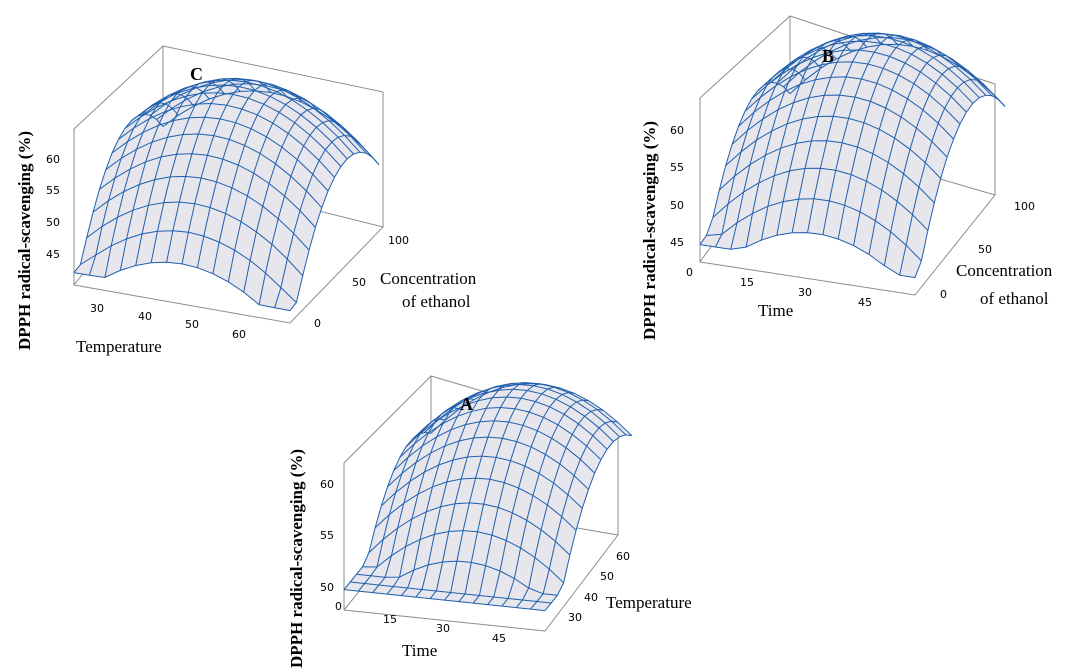 The width and height of the screenshot is (1081, 672). What do you see at coordinates (53, 190) in the screenshot?
I see `z-tick-label: 55` at bounding box center [53, 190].